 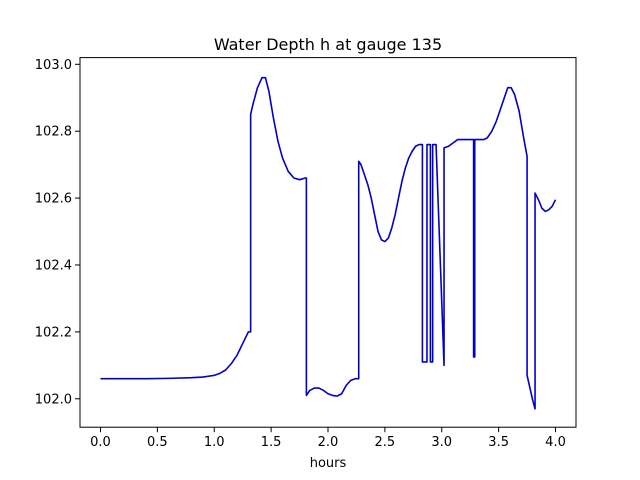 I want to click on y-tick-label: 102.6, so click(x=53, y=199).